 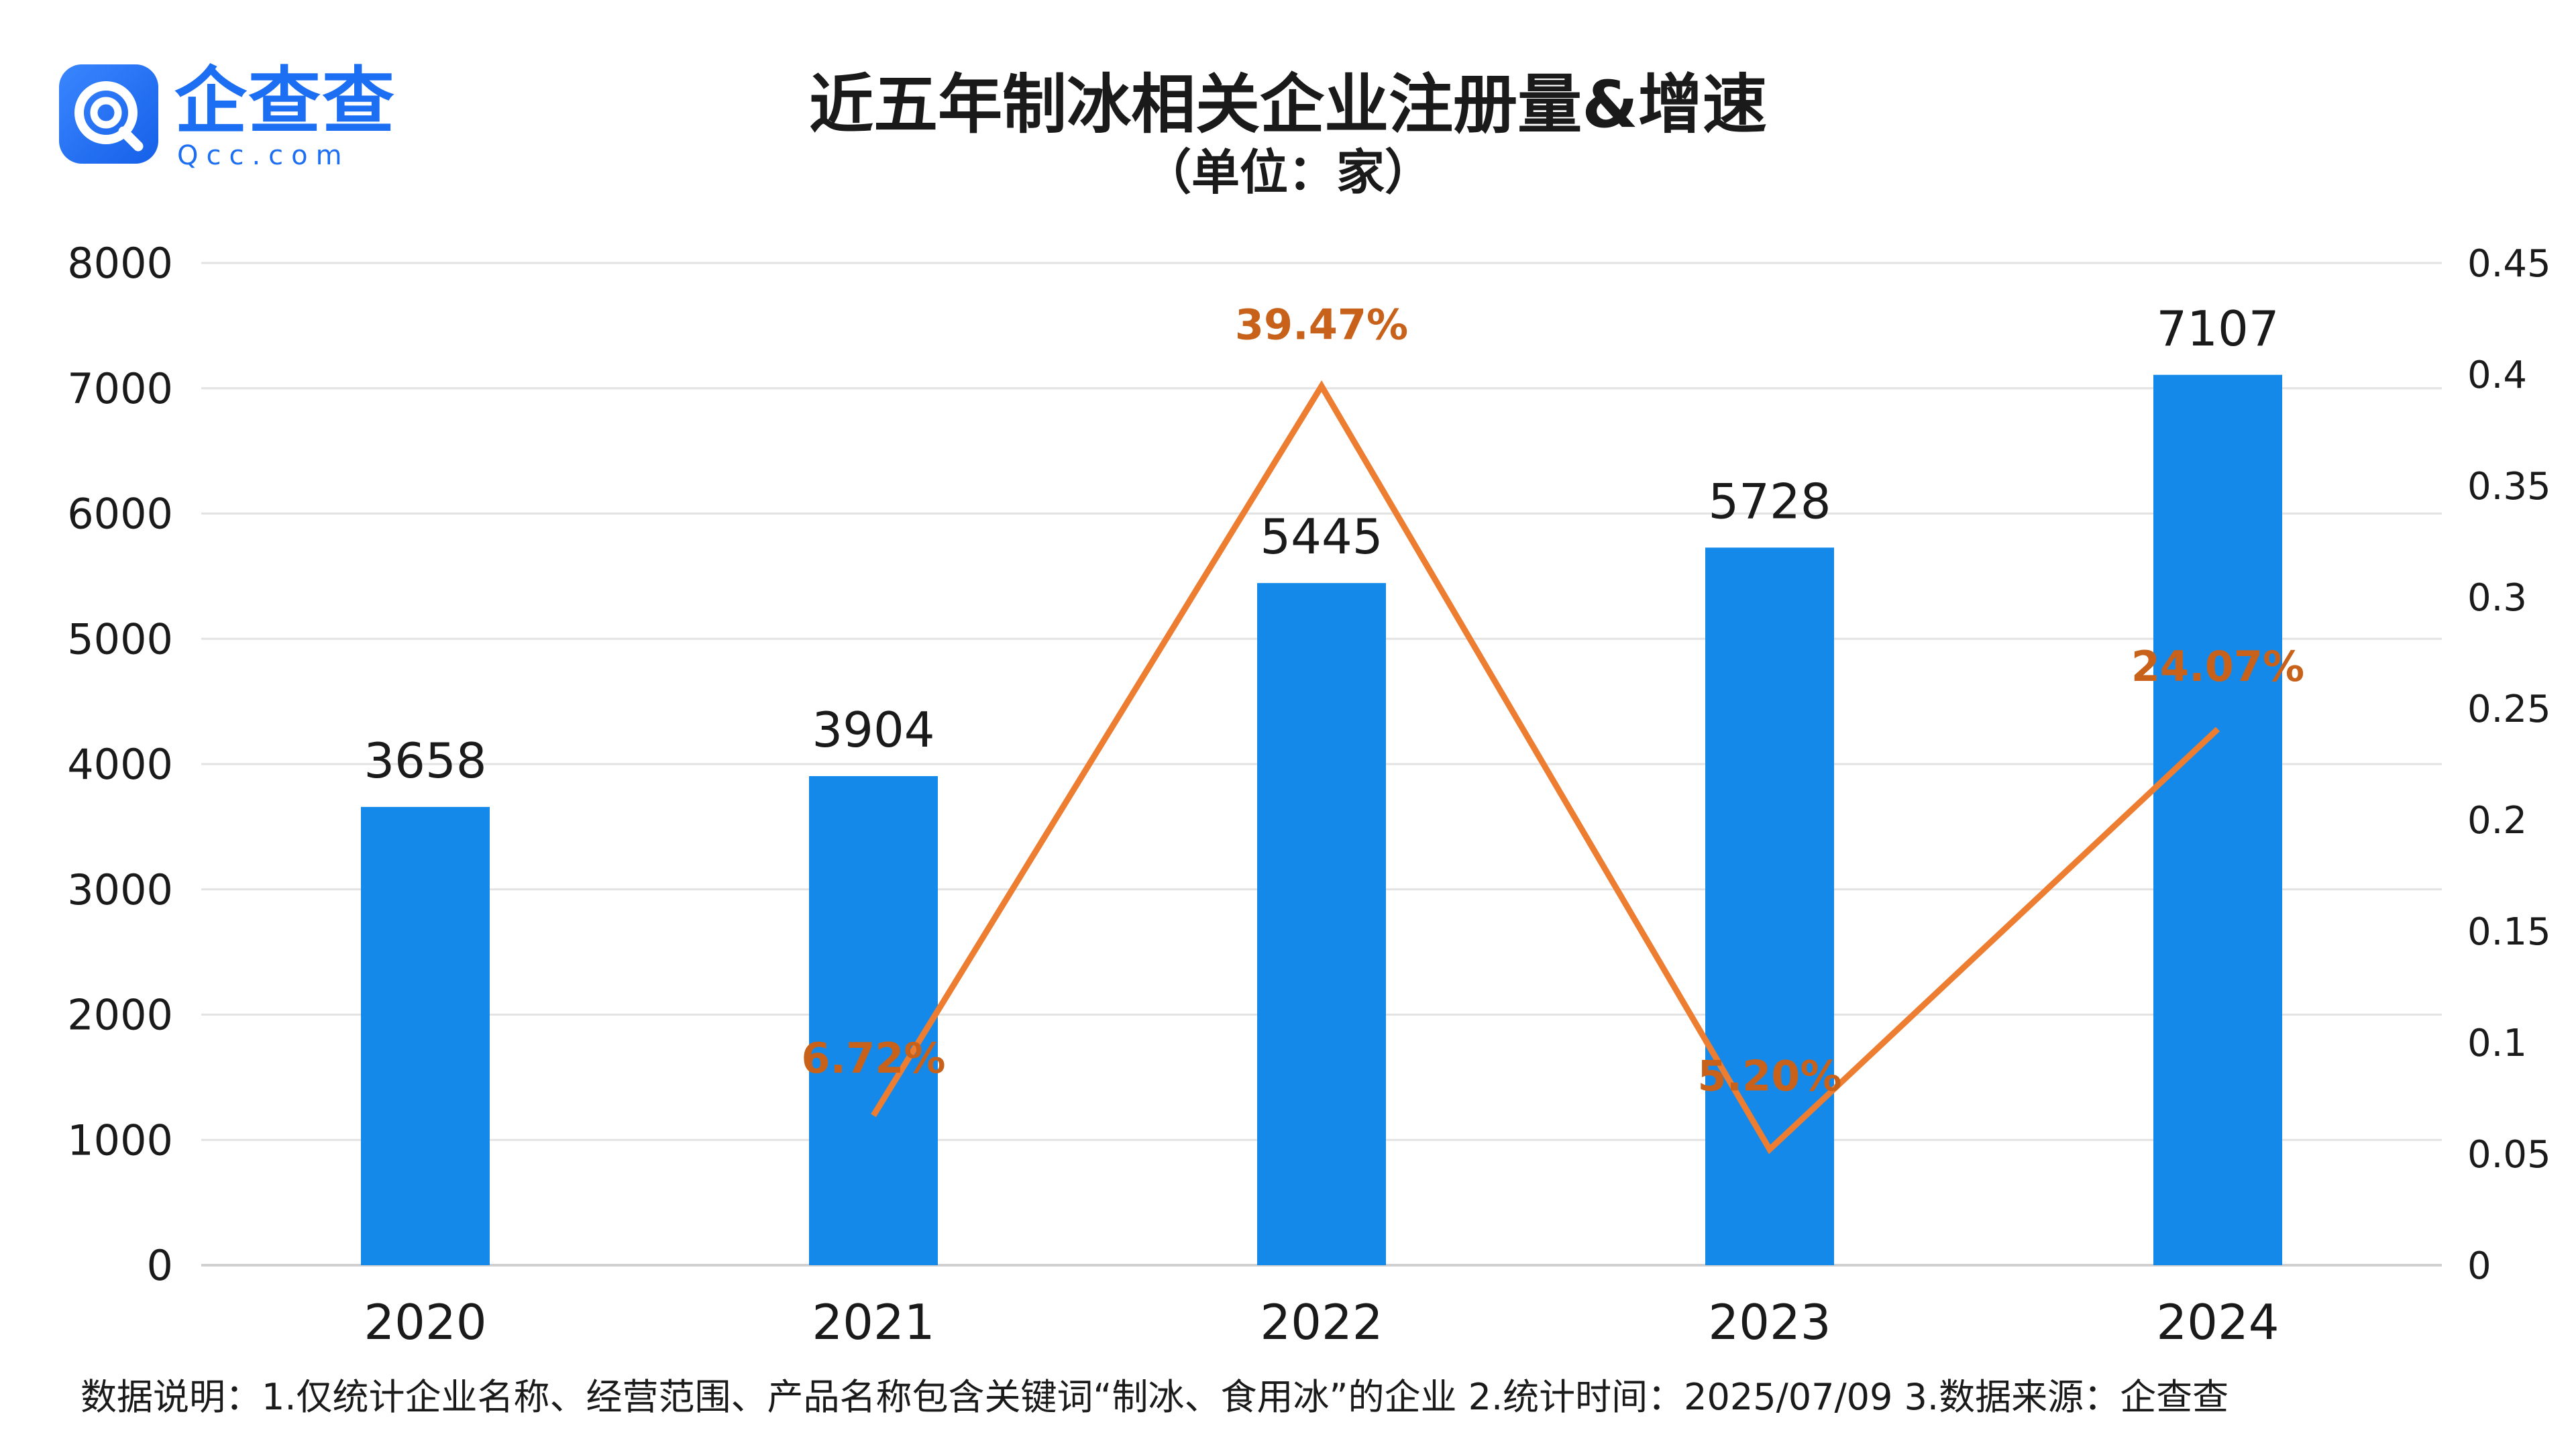 I want to click on y-right-tick-label: 0.45, so click(x=2509, y=264).